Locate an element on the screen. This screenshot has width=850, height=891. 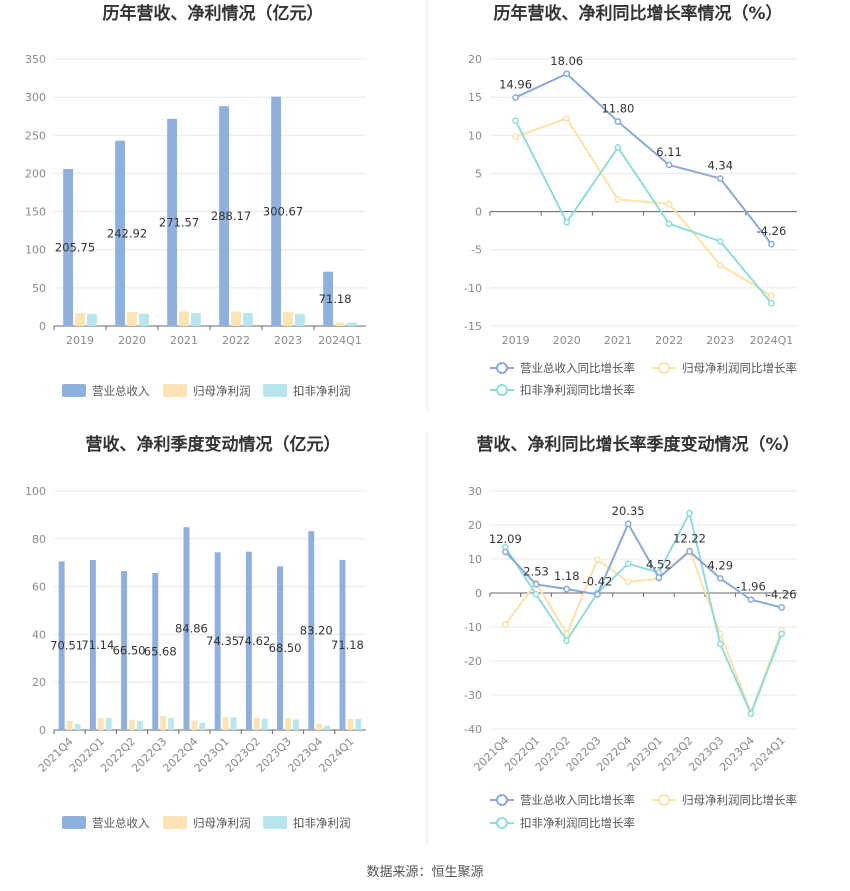
y-tick-label: 60 is located at coordinates (39, 587).